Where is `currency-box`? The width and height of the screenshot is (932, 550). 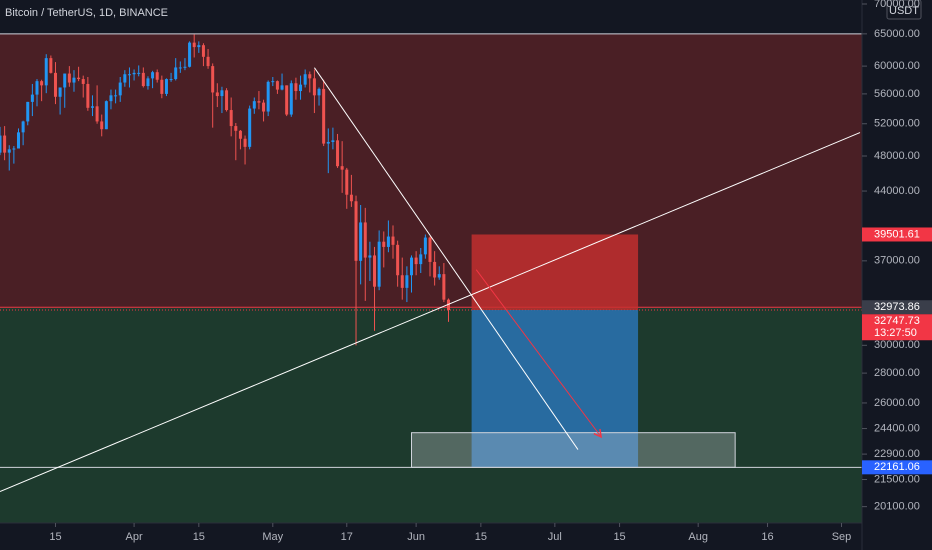 currency-box is located at coordinates (904, 10).